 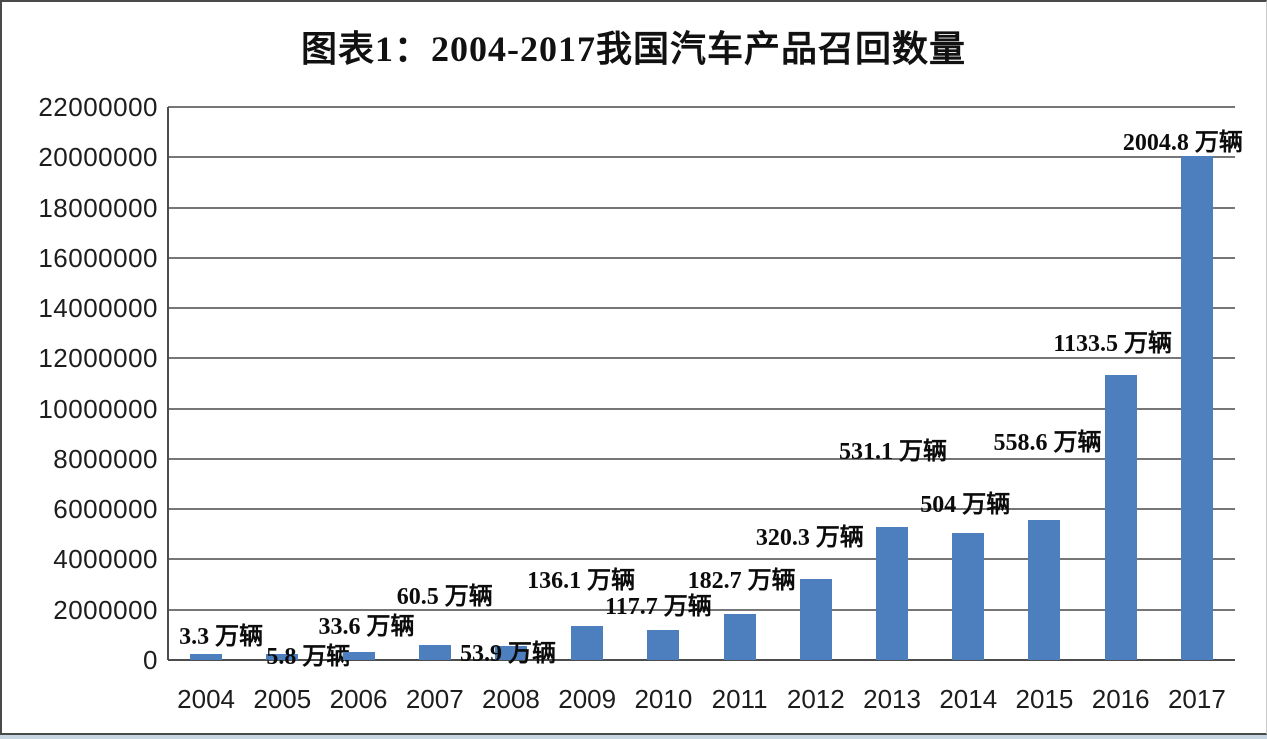 What do you see at coordinates (150, 660) in the screenshot?
I see `y-tick-label: 0` at bounding box center [150, 660].